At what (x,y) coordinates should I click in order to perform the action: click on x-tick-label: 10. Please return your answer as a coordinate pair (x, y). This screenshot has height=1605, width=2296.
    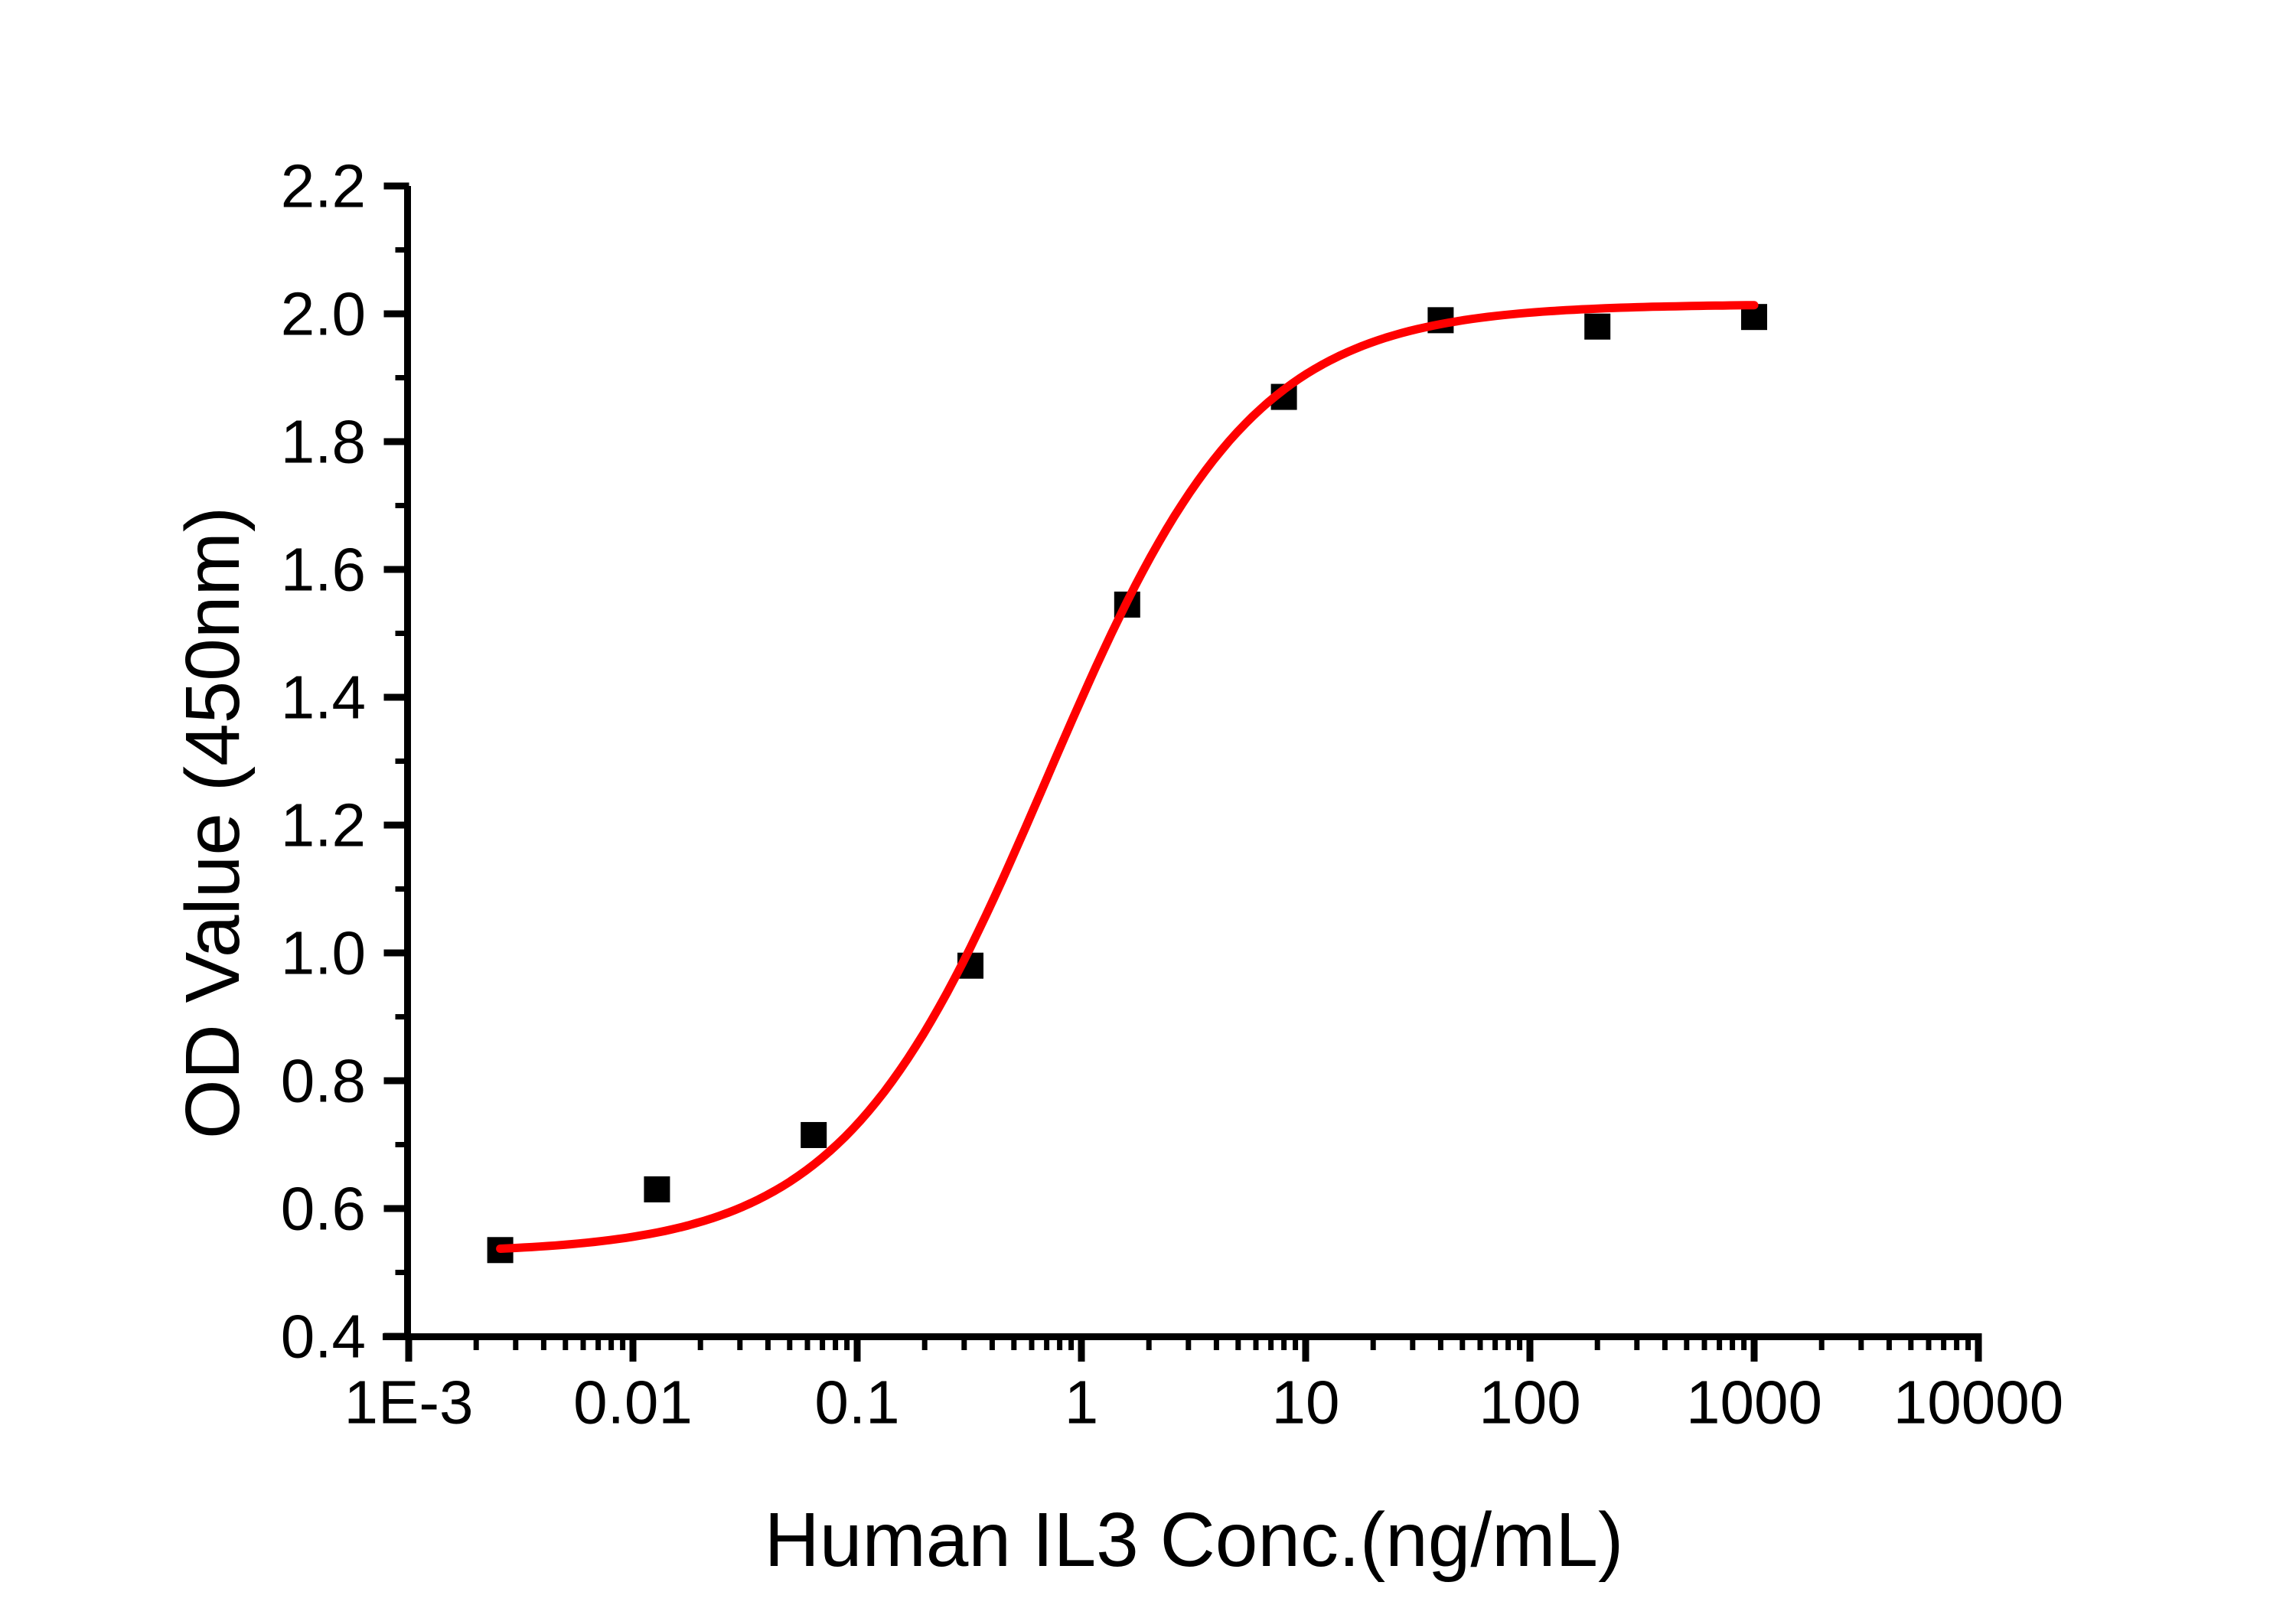
    Looking at the image, I should click on (1306, 1402).